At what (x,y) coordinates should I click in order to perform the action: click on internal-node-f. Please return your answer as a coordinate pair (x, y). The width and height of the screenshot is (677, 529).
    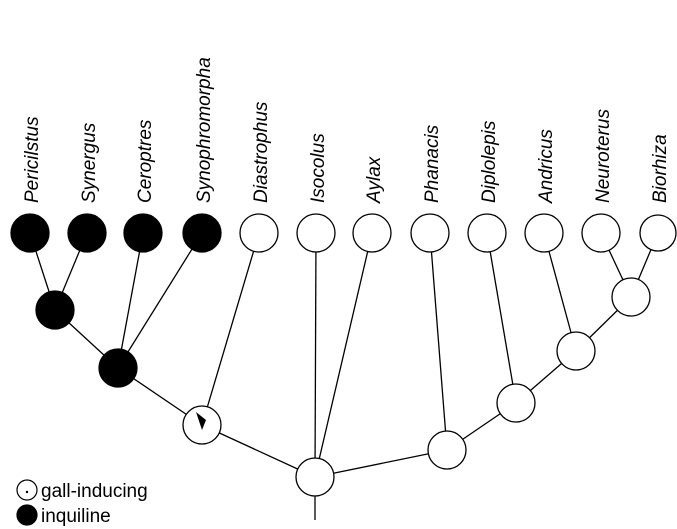
    Looking at the image, I should click on (516, 403).